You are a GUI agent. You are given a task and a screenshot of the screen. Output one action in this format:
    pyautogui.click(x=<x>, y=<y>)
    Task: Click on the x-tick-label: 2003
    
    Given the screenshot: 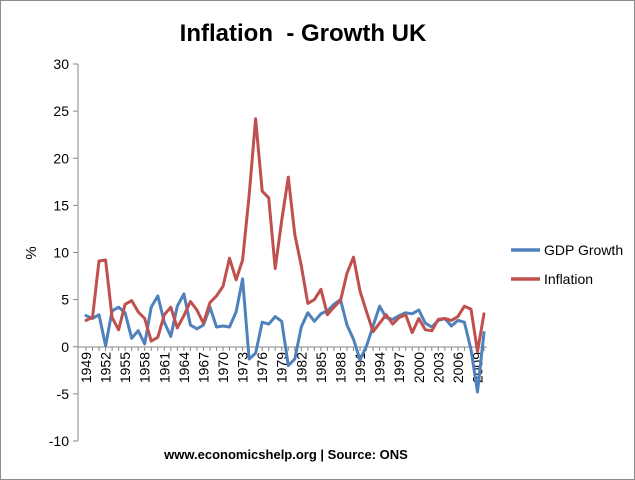 What is the action you would take?
    pyautogui.click(x=438, y=367)
    